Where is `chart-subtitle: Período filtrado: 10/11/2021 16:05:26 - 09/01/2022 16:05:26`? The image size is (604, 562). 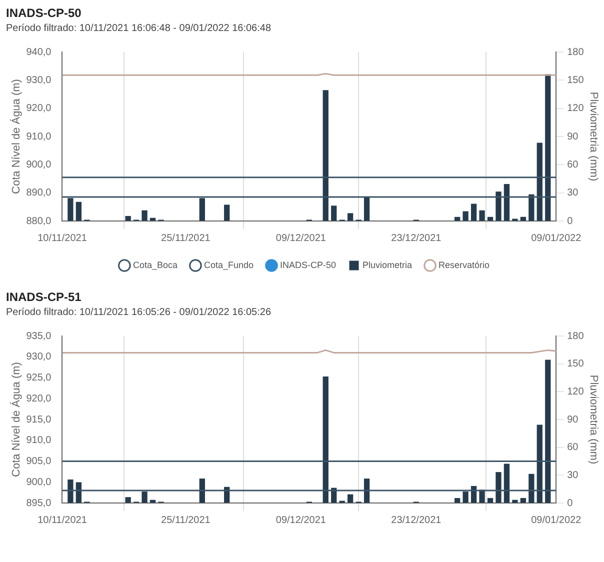 chart-subtitle: Período filtrado: 10/11/2021 16:05:26 - 09/01/2022 16:05:26 is located at coordinates (139, 312).